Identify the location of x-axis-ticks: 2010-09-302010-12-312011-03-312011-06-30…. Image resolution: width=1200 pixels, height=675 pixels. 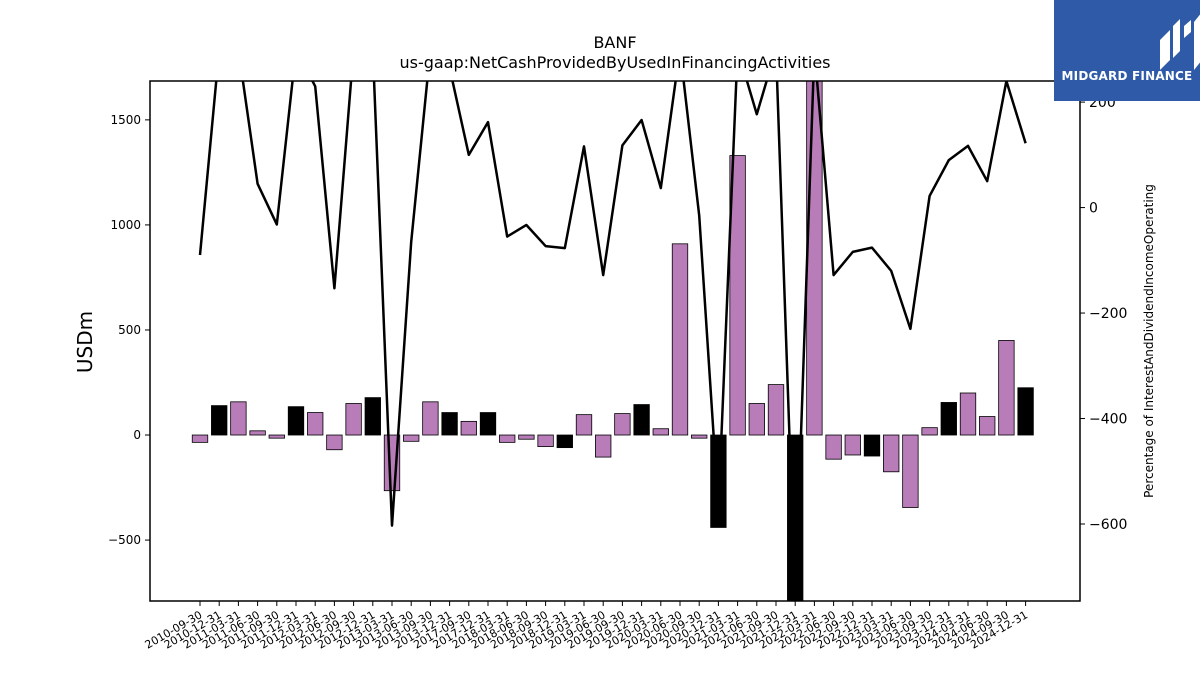
(586, 626).